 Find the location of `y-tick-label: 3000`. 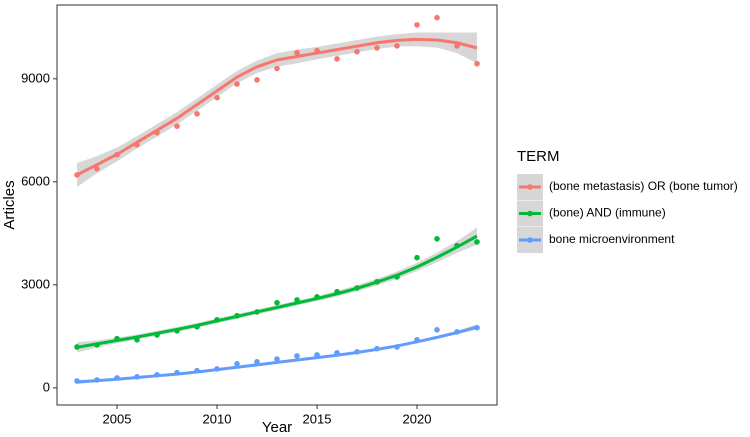

y-tick-label: 3000 is located at coordinates (35, 283).